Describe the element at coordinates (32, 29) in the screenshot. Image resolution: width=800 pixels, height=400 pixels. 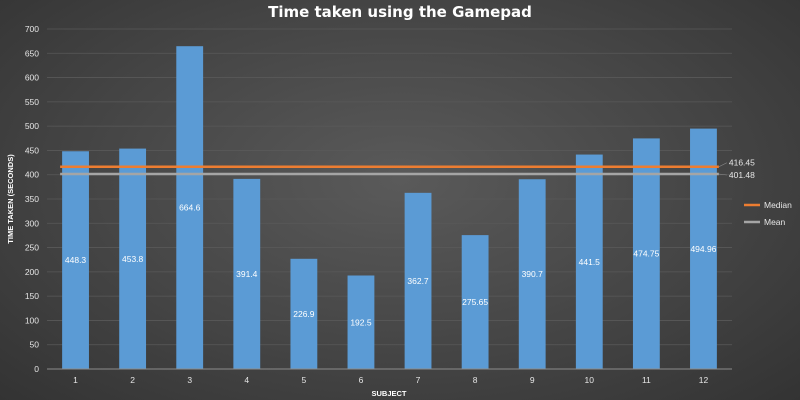
I see `y-tick-label: 700` at that location.